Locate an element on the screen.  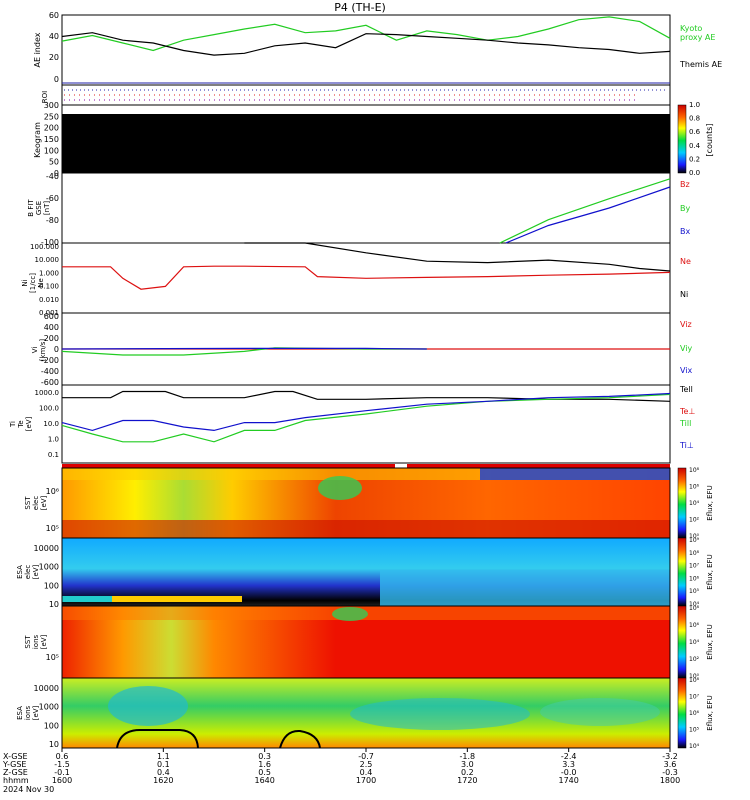
esa-ions-tick: 100 is located at coordinates (51, 725).